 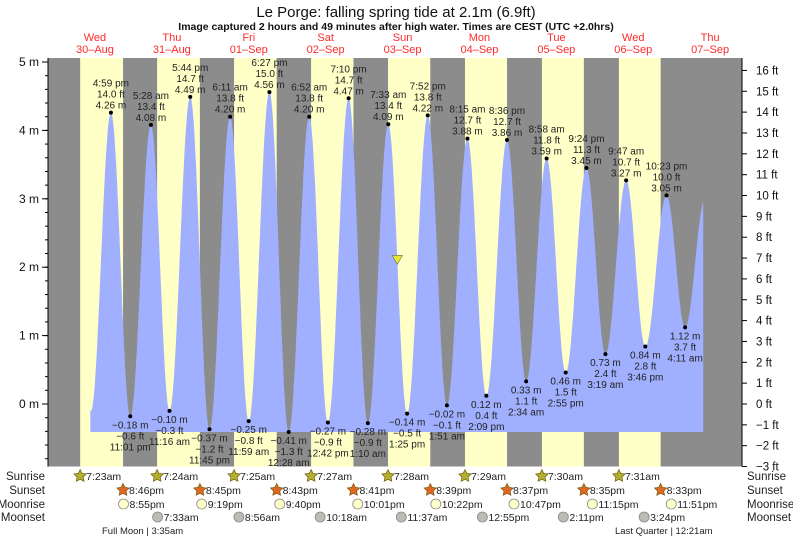 What do you see at coordinates (546, 151) in the screenshot?
I see `high-tide-label: 3.59 m` at bounding box center [546, 151].